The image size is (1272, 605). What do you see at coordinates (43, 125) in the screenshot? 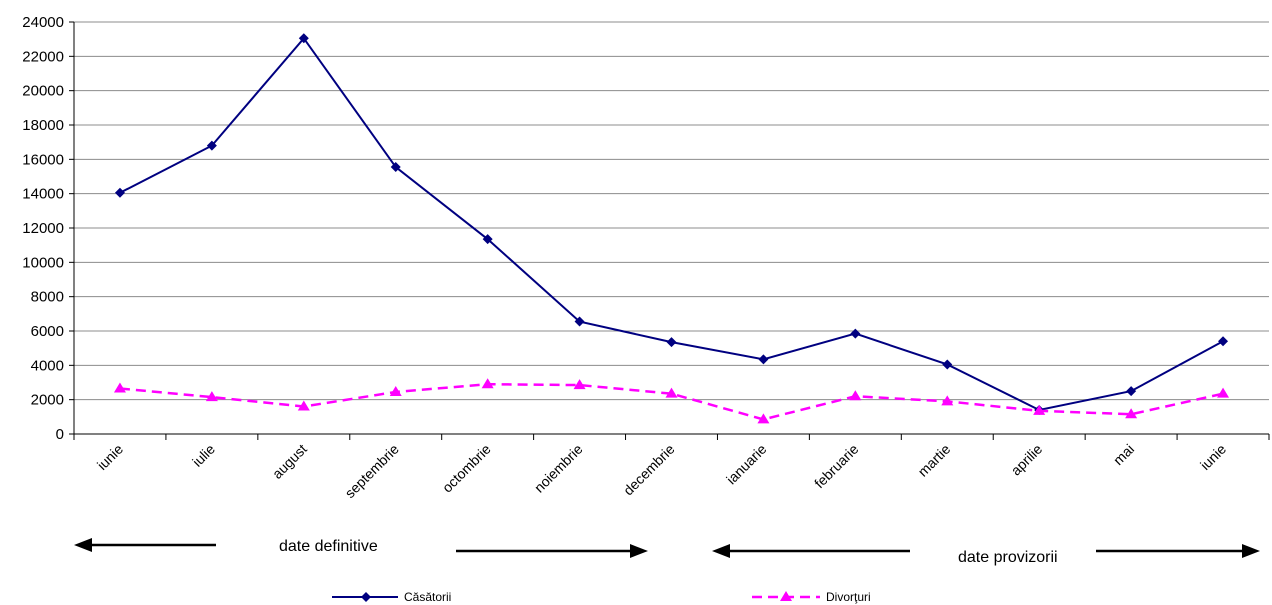
I see `y-tick-label: 18000` at bounding box center [43, 125].